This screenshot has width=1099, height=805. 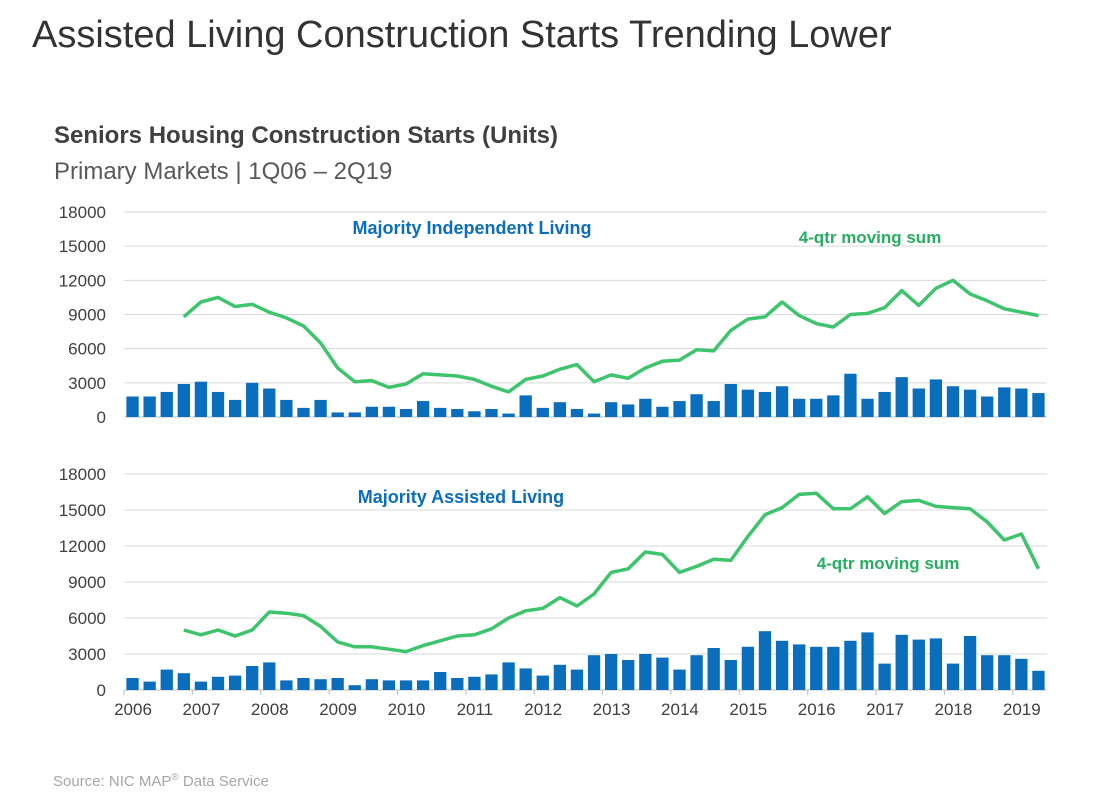 I want to click on independent-y-tick-label: 15000, so click(x=82, y=246).